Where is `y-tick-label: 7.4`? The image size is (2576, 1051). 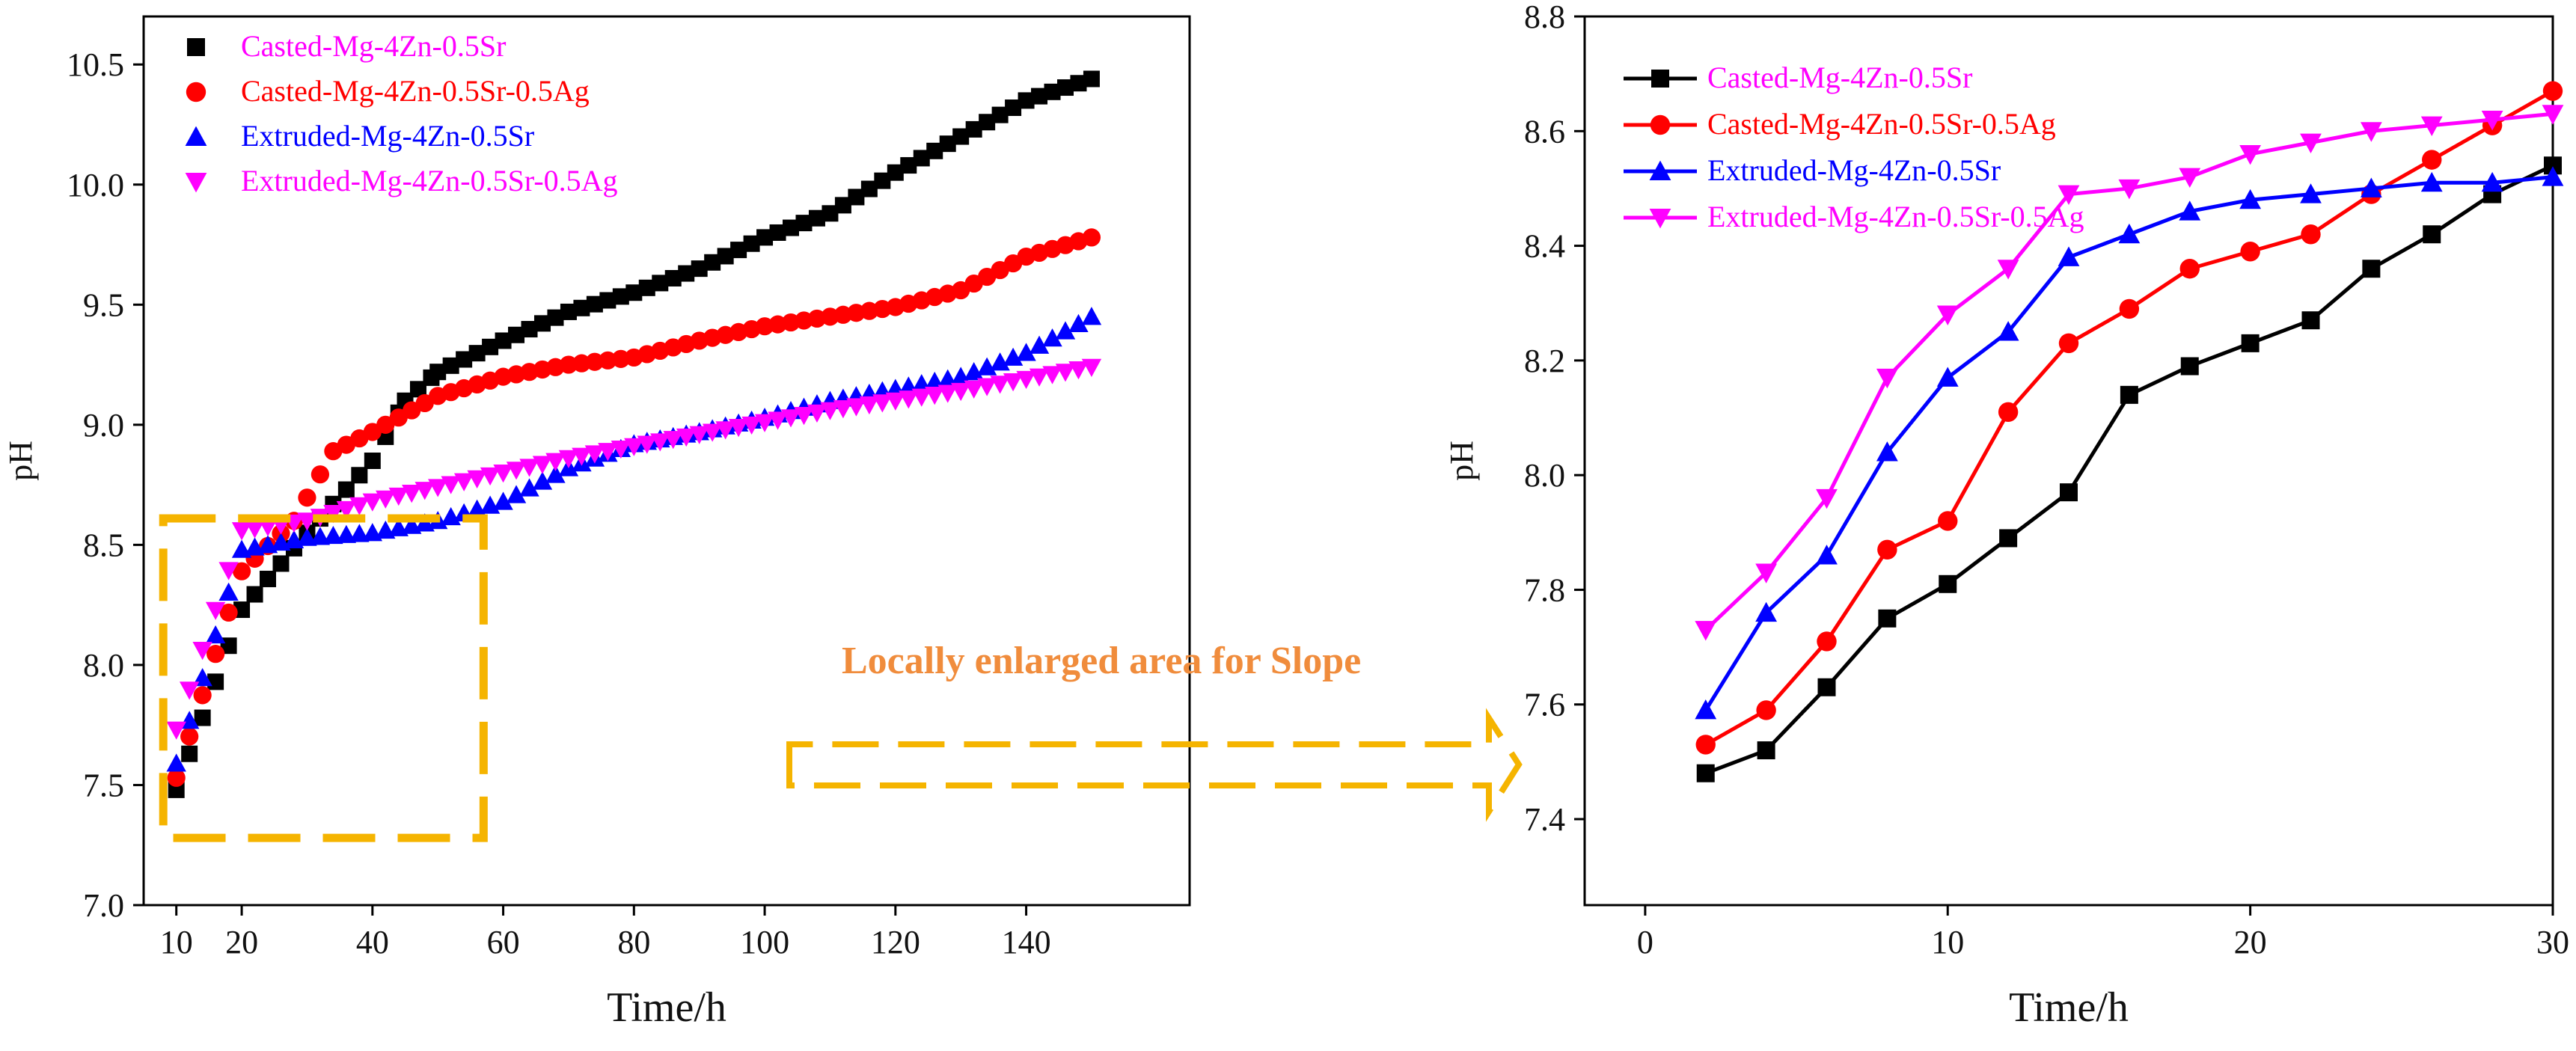
y-tick-label: 7.4 is located at coordinates (1545, 819).